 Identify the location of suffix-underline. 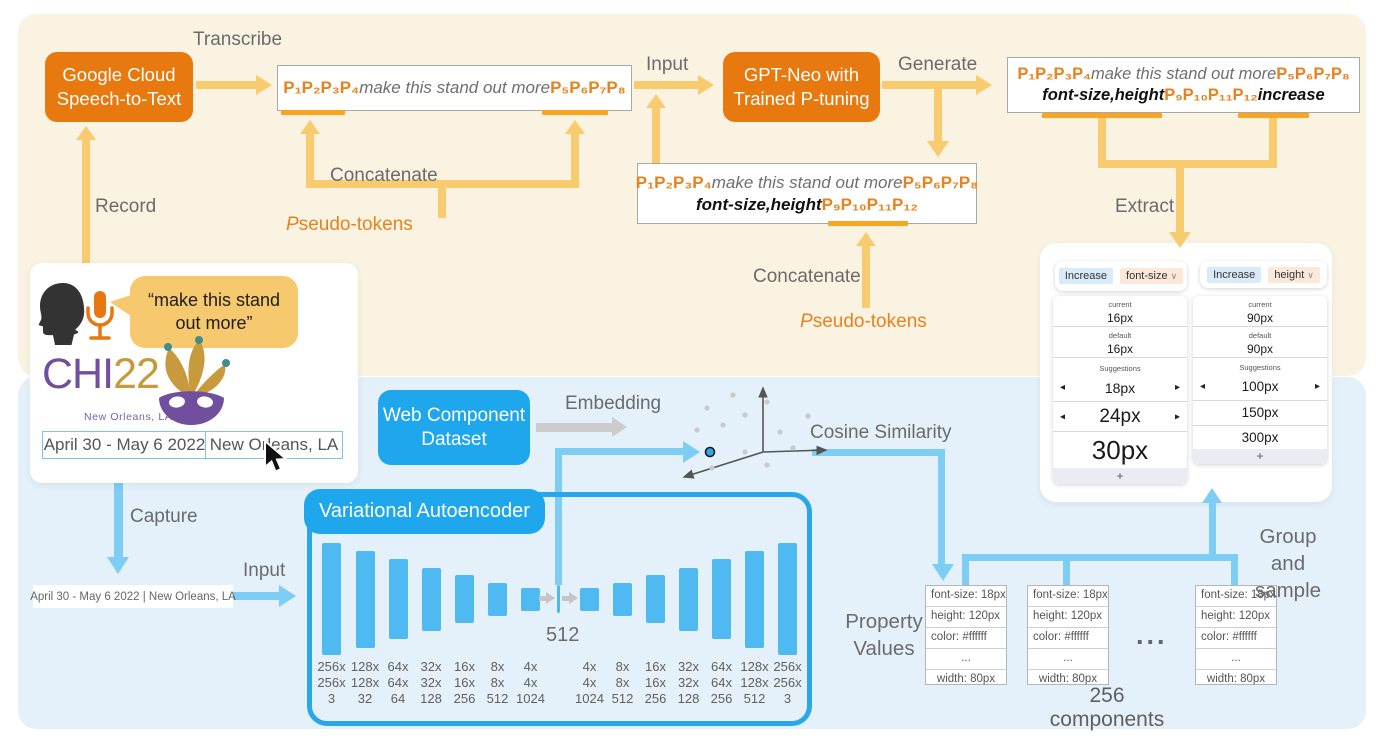
(575, 112).